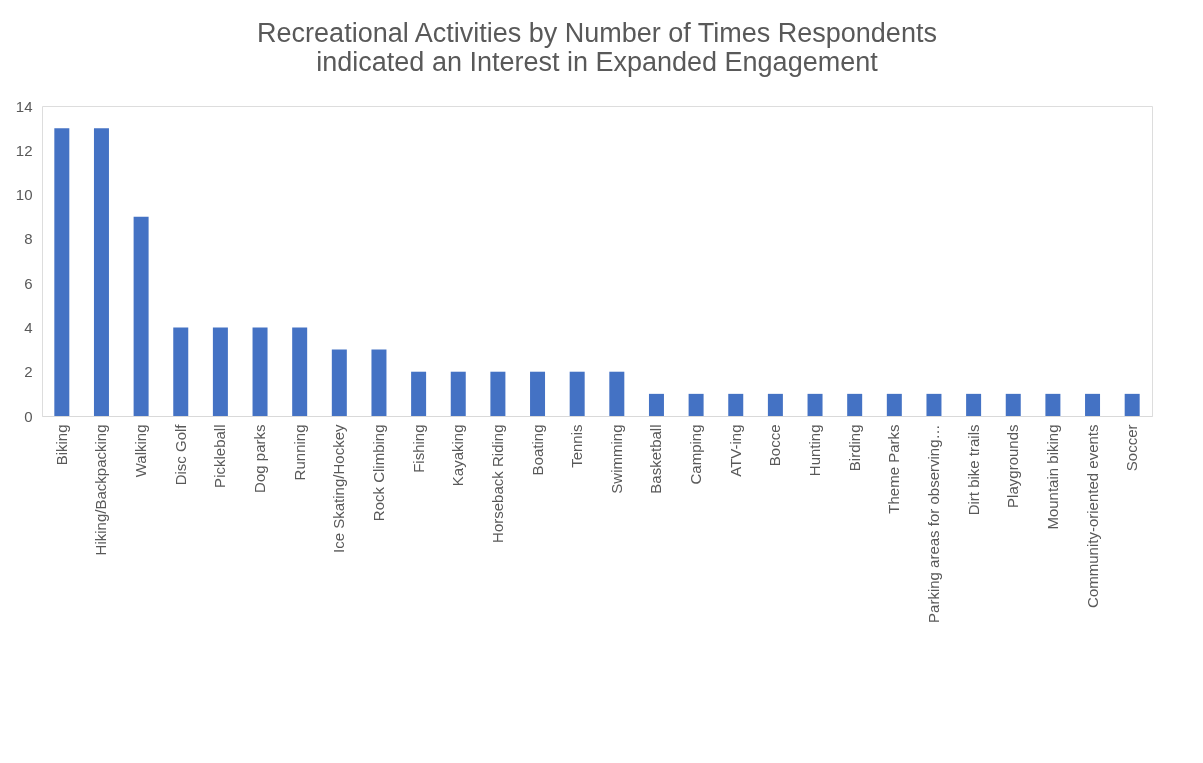 This screenshot has height=763, width=1203. I want to click on x-tick-label: Mountain biking, so click(1052, 477).